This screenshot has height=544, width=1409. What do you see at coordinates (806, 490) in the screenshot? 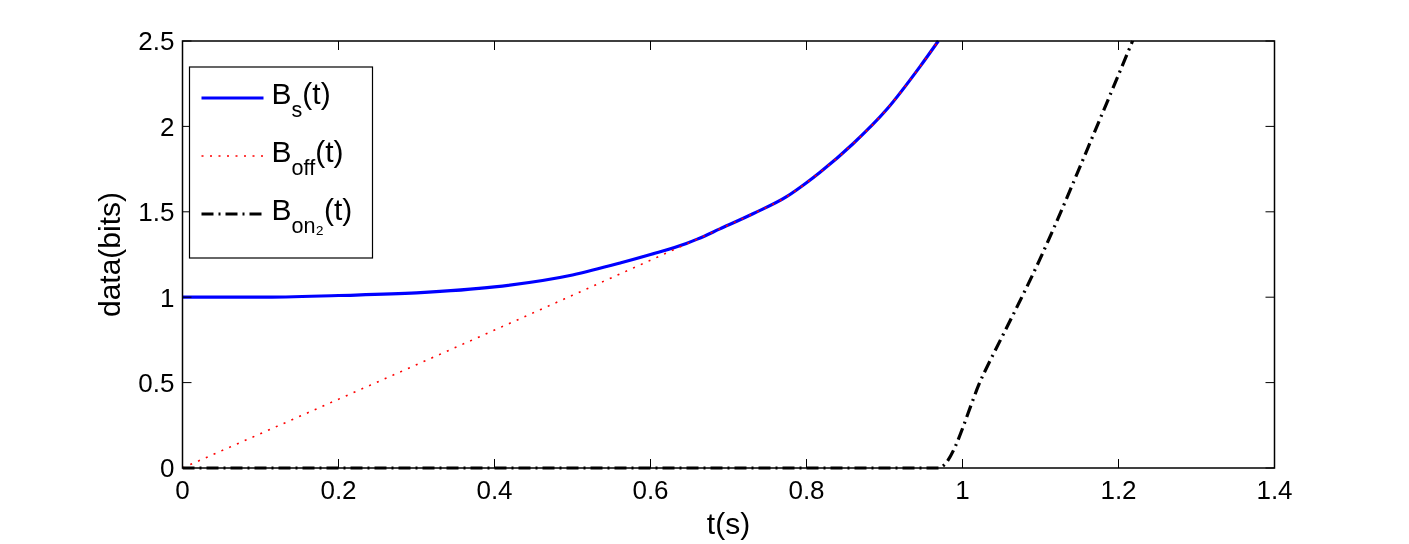
I see `x-tick-label: 0.8` at bounding box center [806, 490].